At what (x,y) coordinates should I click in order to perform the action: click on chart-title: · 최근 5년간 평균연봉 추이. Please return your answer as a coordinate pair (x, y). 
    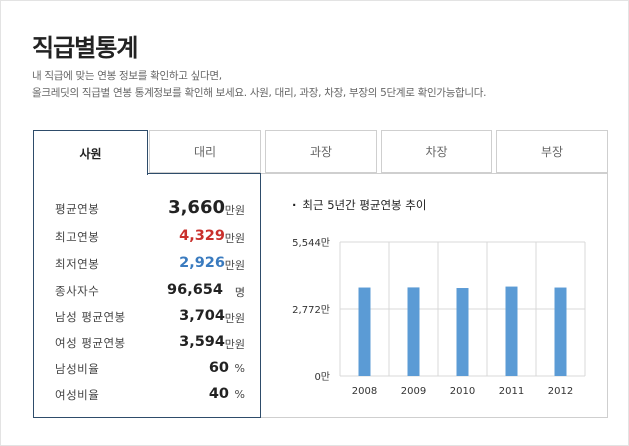
    Looking at the image, I should click on (359, 205).